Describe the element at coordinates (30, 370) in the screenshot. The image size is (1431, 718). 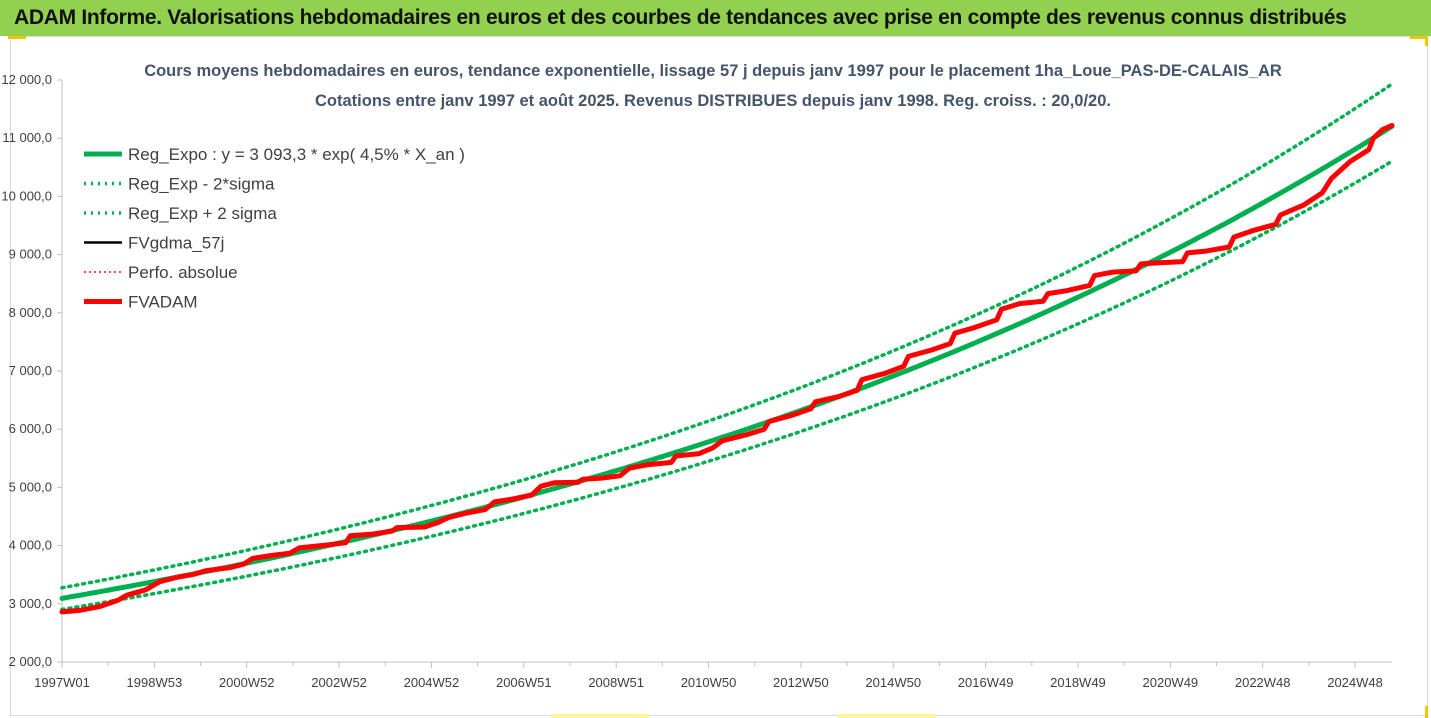
I see `y-tick-label: 7 000,0` at that location.